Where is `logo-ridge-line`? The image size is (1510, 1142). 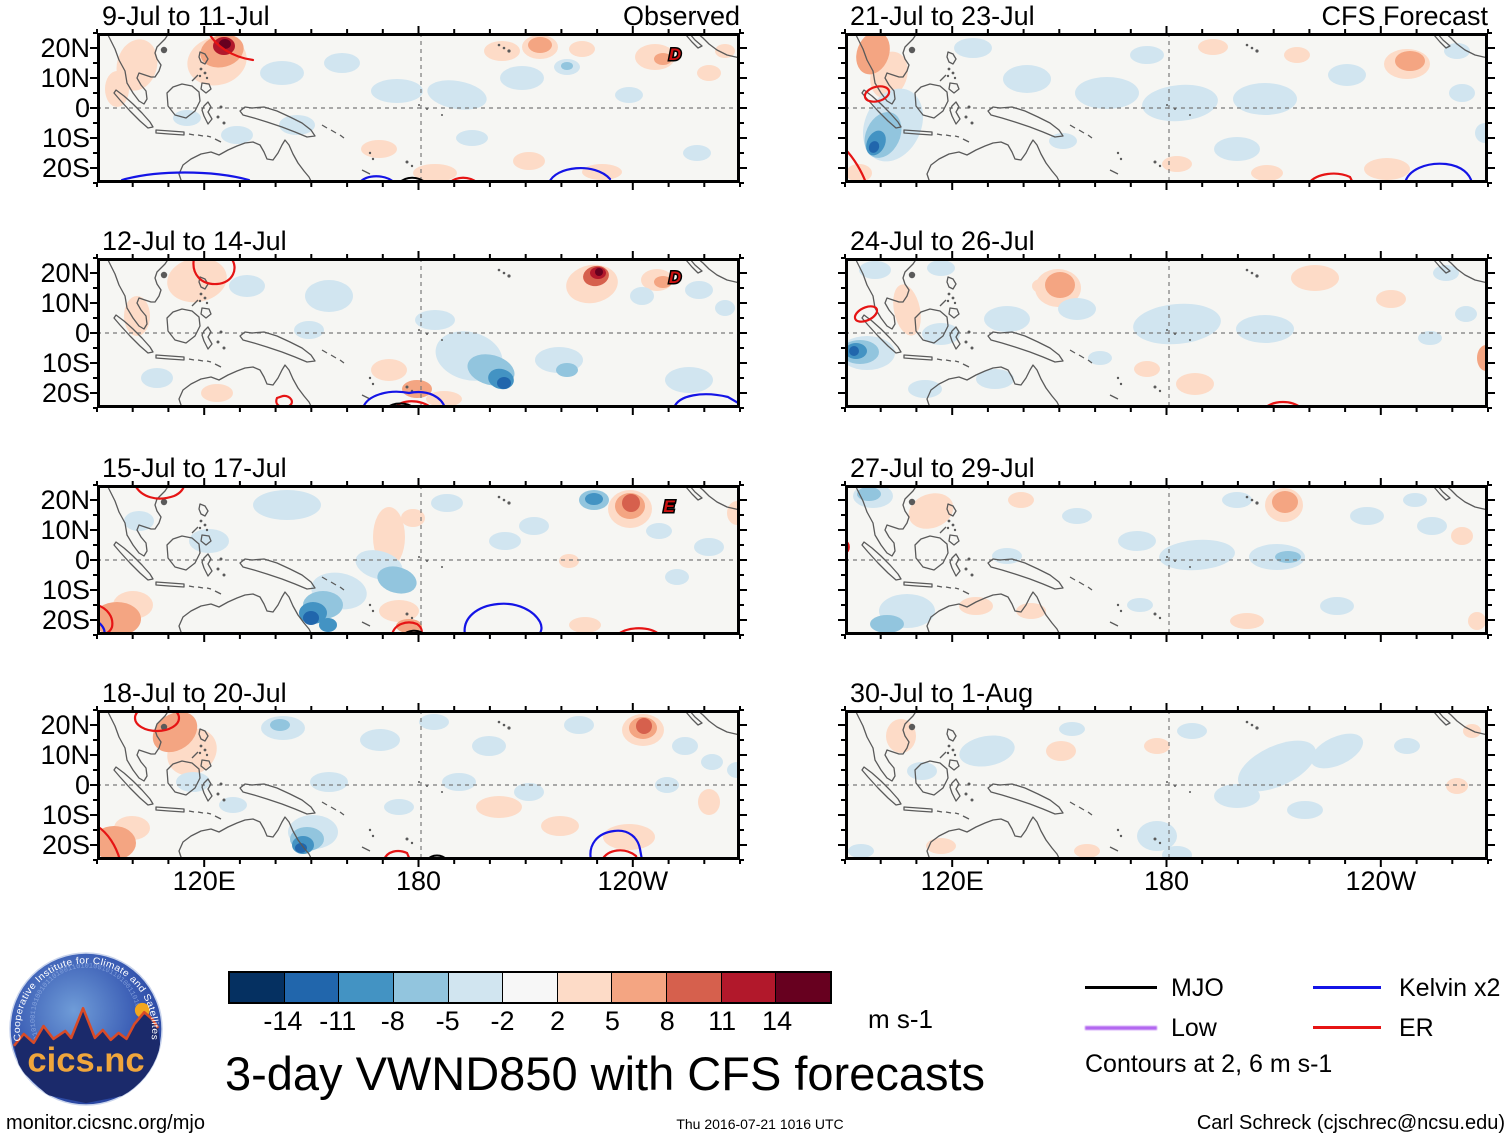 logo-ridge-line is located at coordinates (86, 1026).